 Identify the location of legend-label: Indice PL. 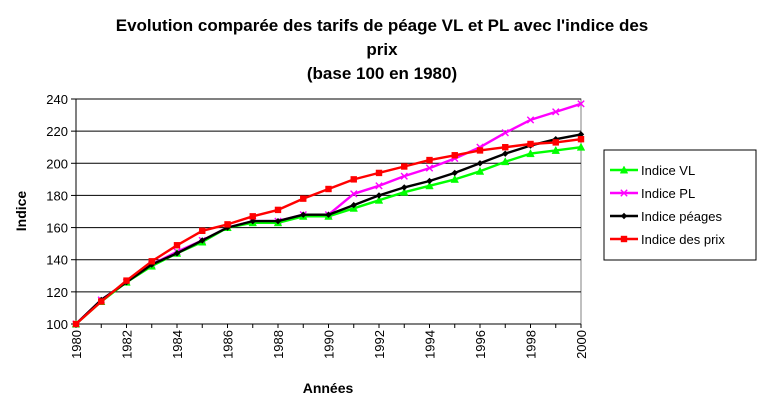
(668, 193).